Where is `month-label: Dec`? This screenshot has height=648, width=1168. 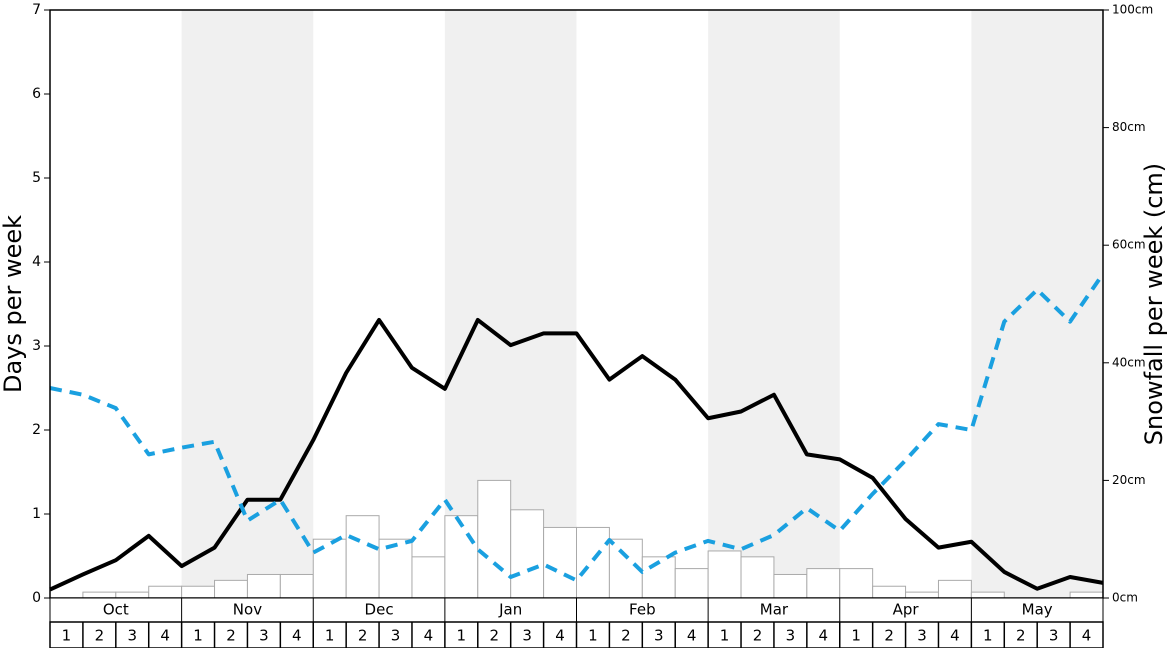
month-label: Dec is located at coordinates (379, 610).